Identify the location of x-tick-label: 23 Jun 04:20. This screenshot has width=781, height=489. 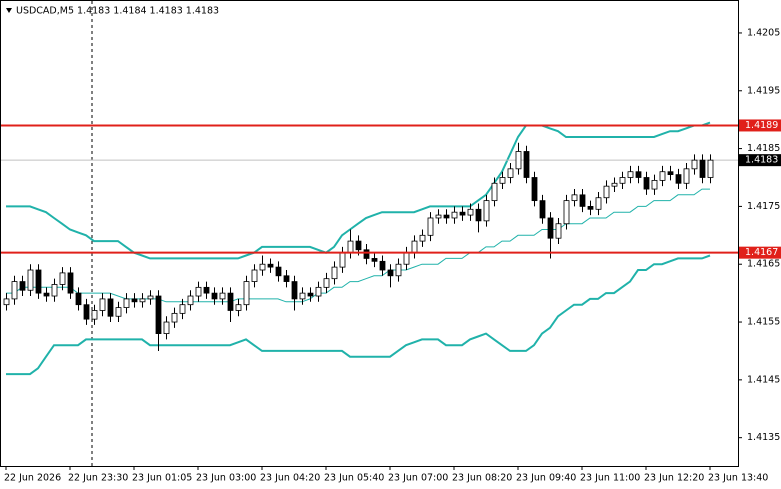
(290, 478).